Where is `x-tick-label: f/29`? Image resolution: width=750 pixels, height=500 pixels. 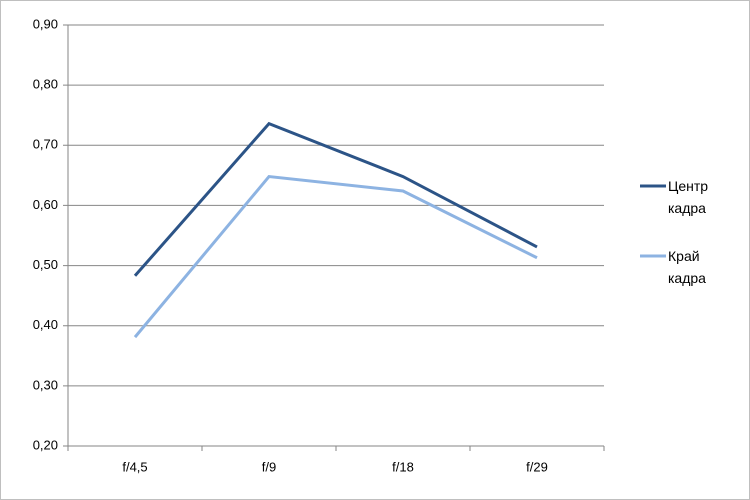 x-tick-label: f/29 is located at coordinates (537, 466).